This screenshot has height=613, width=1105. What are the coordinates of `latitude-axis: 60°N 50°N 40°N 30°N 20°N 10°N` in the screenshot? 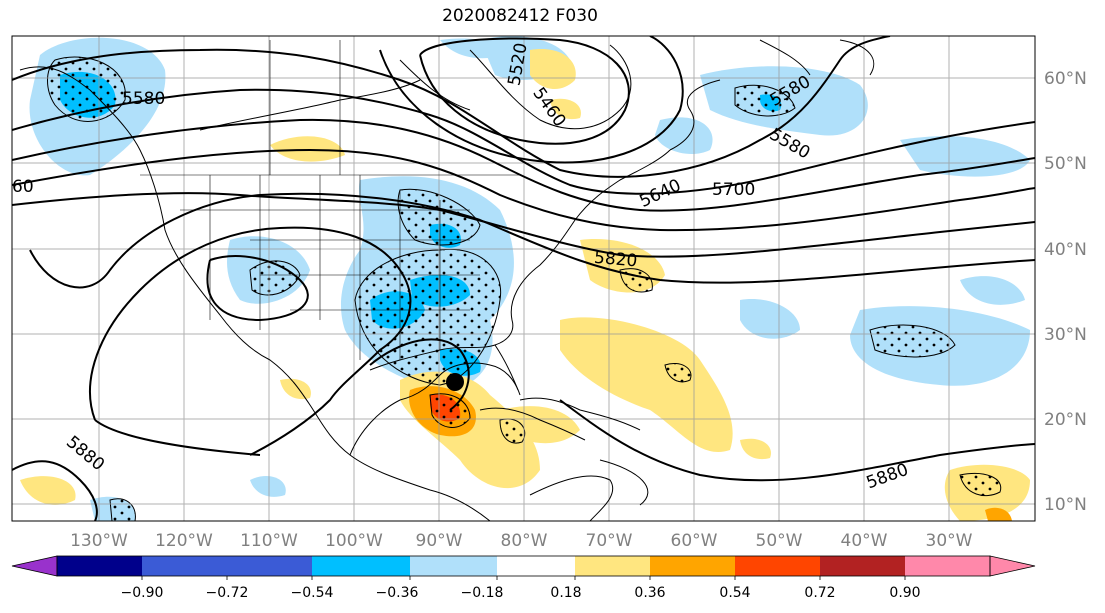 It's located at (1065, 292).